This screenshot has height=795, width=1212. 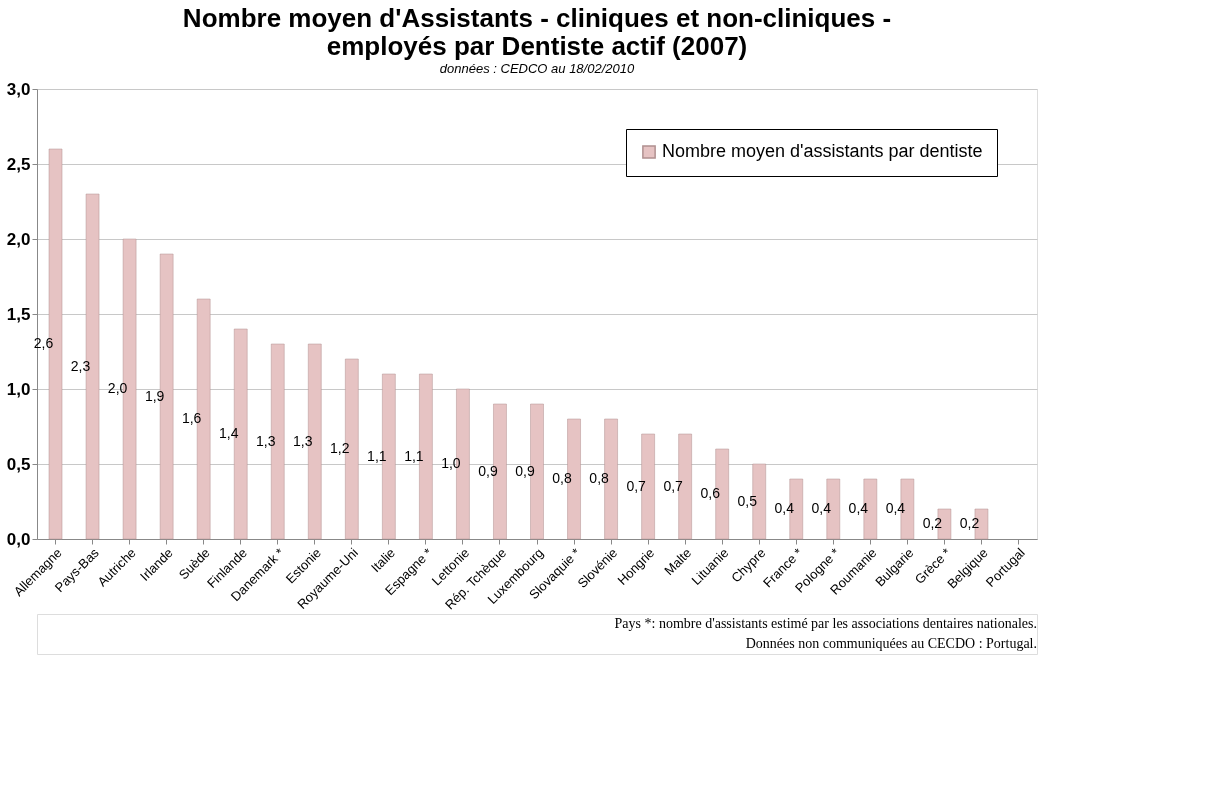 What do you see at coordinates (747, 500) in the screenshot?
I see `data-label: 0,5` at bounding box center [747, 500].